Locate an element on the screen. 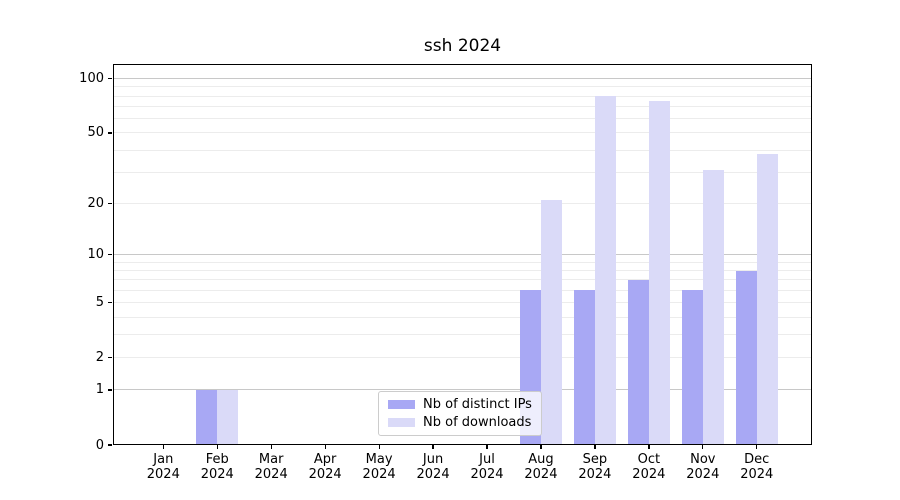 The image size is (900, 500). y-tick-label: 10 is located at coordinates (95, 255).